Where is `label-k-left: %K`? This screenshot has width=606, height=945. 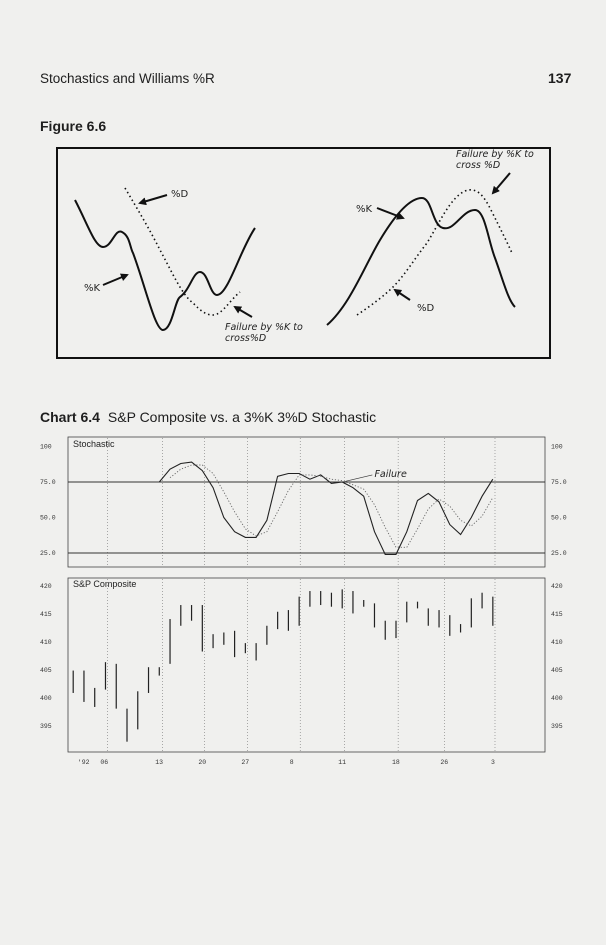
label-k-left: %K is located at coordinates (92, 288).